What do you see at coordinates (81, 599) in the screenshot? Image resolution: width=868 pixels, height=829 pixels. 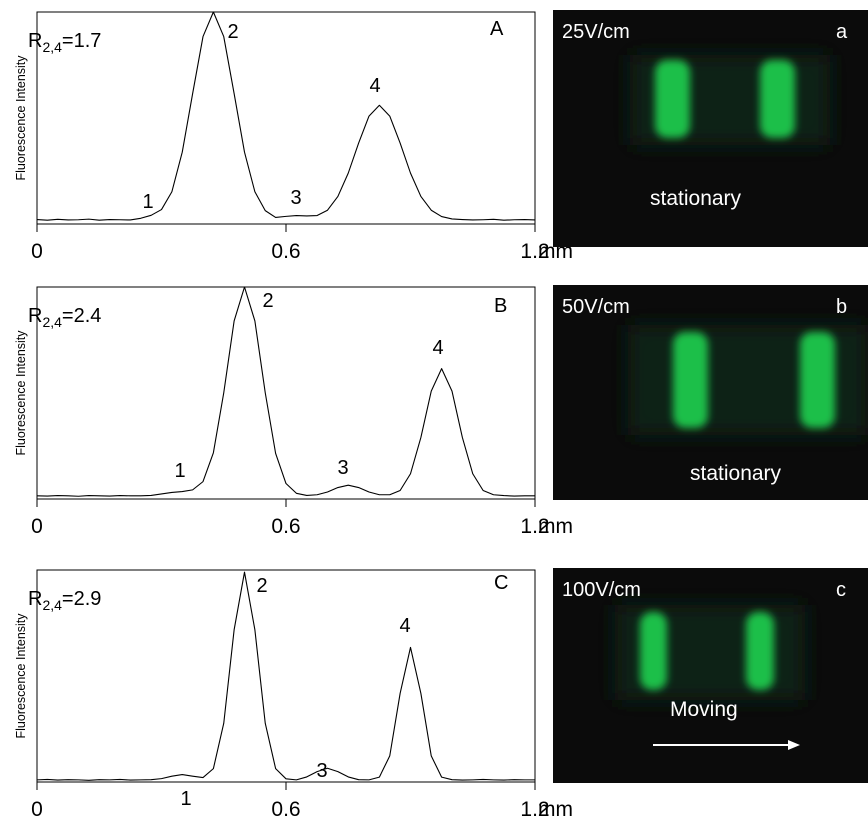 I see `resolution-text: =2.9` at bounding box center [81, 599].